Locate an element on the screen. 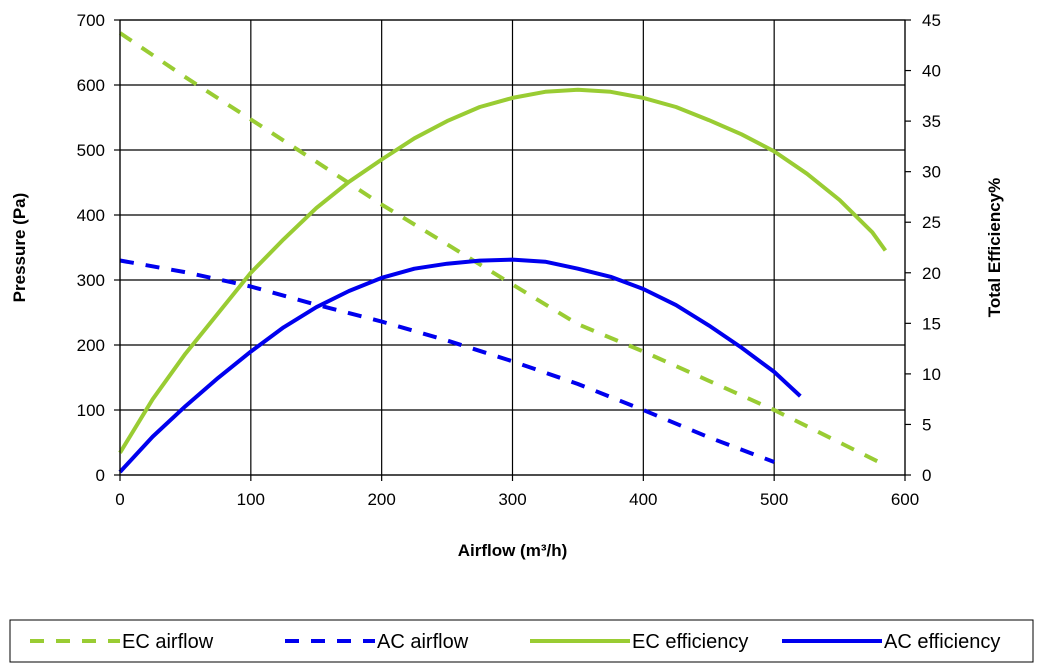  x-tick-label: 500 is located at coordinates (774, 499).